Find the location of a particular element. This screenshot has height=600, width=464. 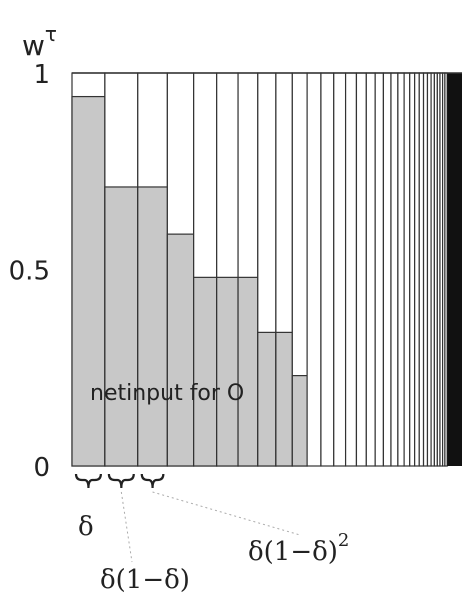

leaders is located at coordinates (210, 527).